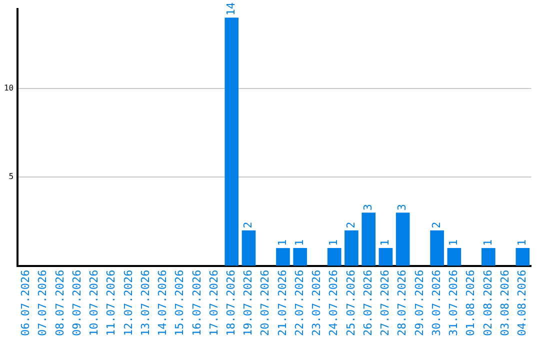 Image resolution: width=540 pixels, height=340 pixels. Describe the element at coordinates (487, 303) in the screenshot. I see `x-tick-label: 02.08.2026` at that location.